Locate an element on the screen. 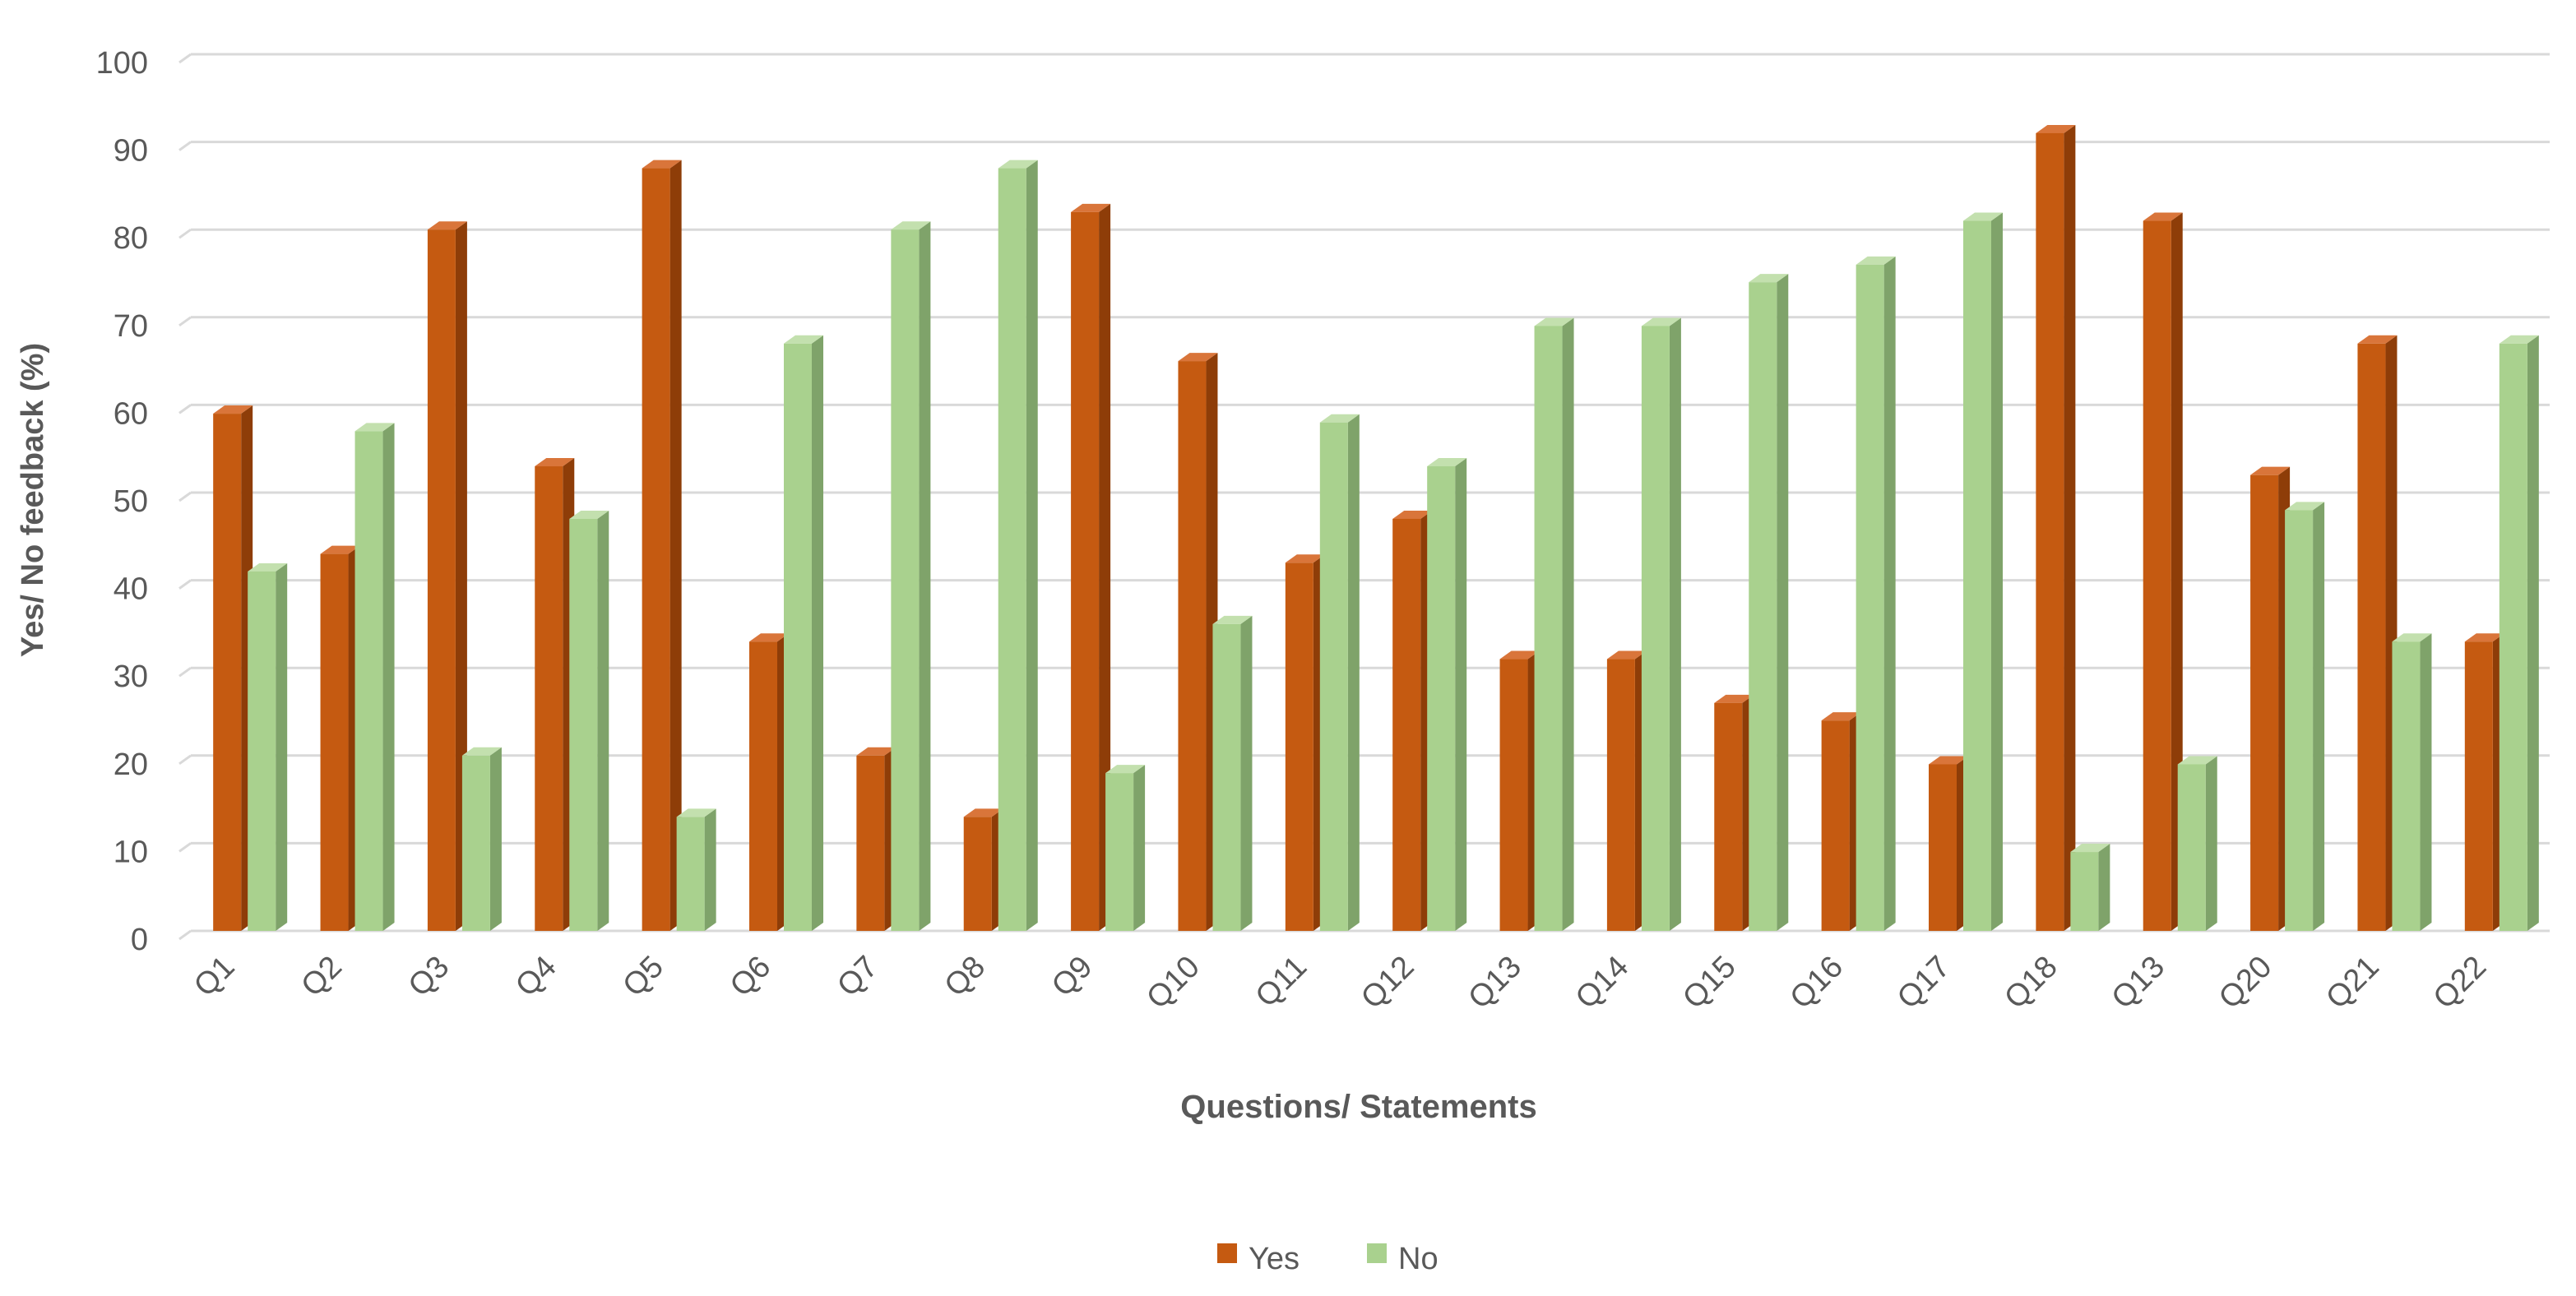  bar-no-q2 is located at coordinates (375, 677).